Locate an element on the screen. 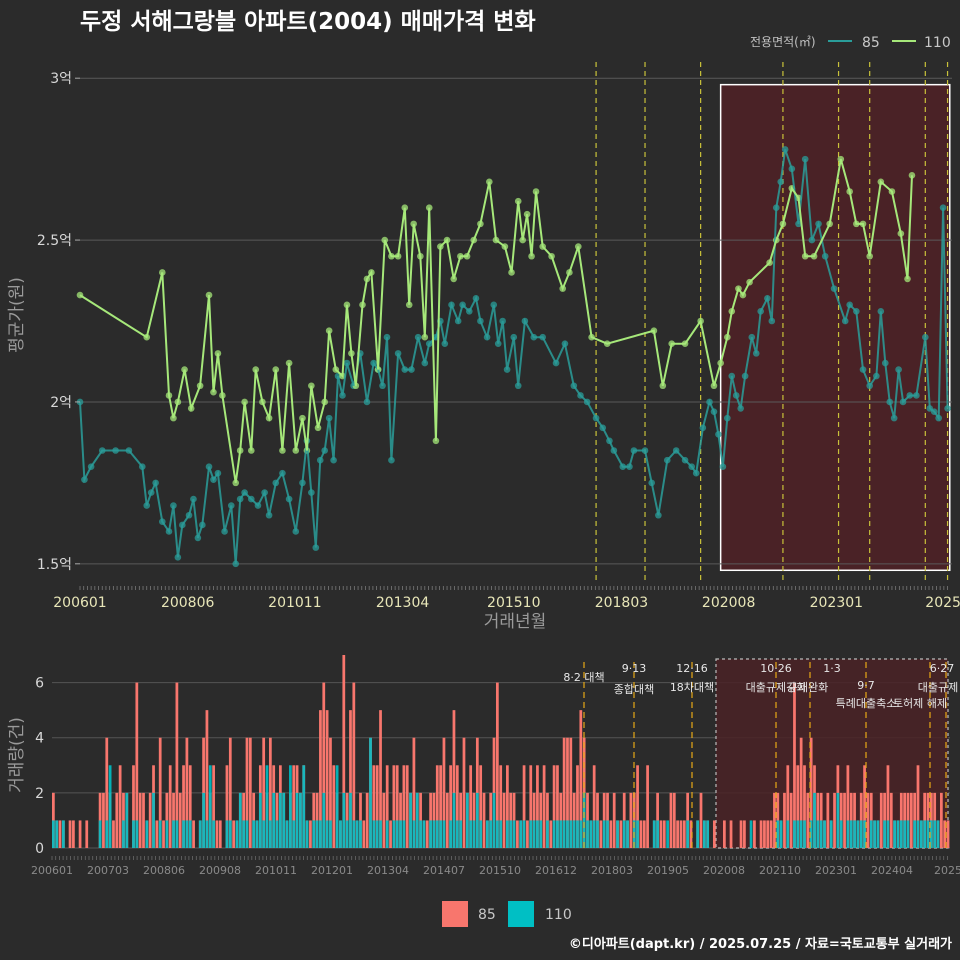  policy-date: 10·26 is located at coordinates (776, 668).